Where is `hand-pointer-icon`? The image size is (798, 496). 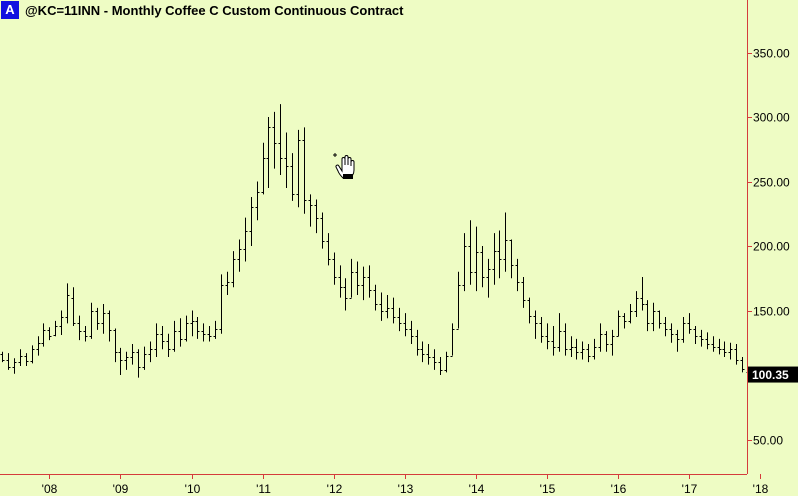 hand-pointer-icon is located at coordinates (344, 166).